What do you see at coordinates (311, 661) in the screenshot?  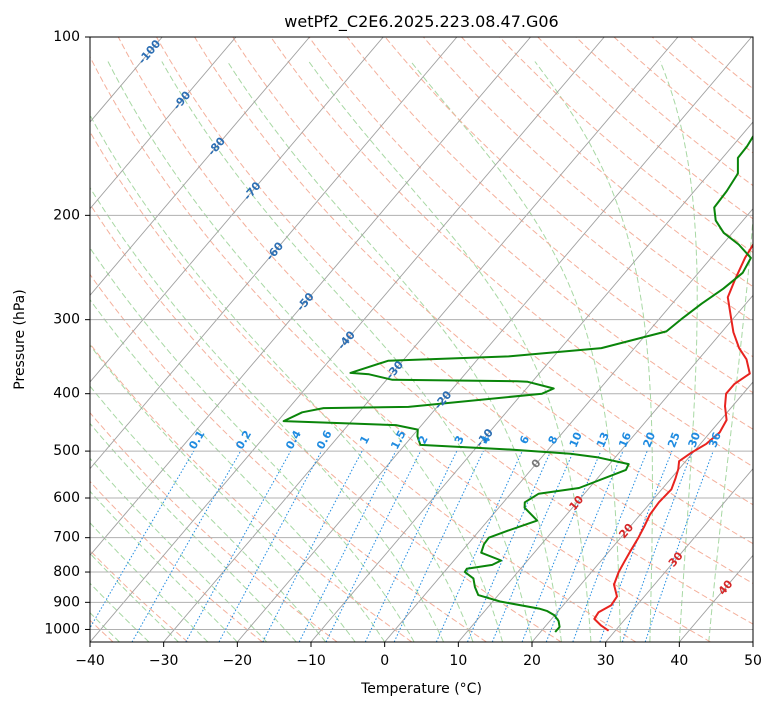 I see `x-tick-label: −10` at bounding box center [311, 661].